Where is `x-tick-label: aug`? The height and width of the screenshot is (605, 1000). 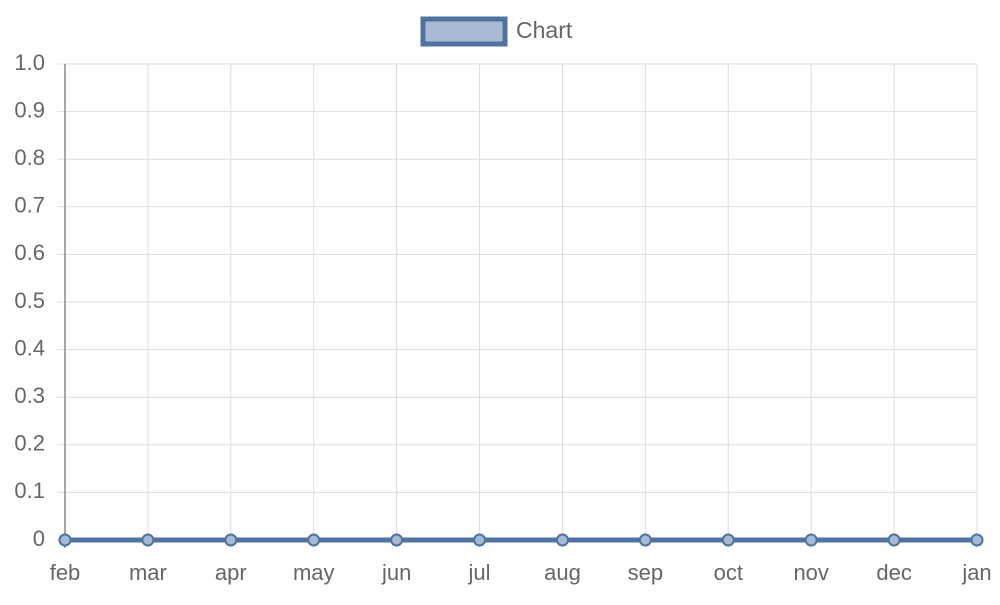 x-tick-label: aug is located at coordinates (562, 572).